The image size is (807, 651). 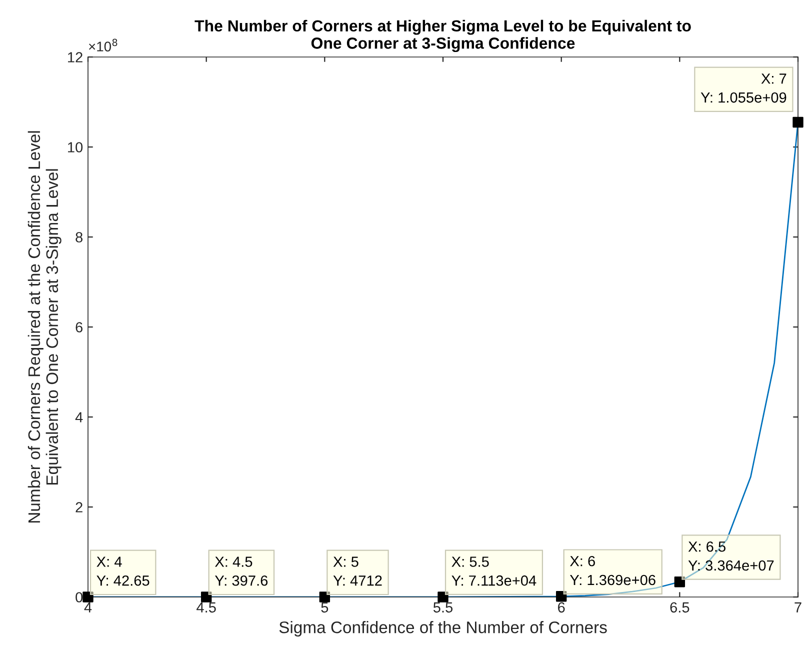 What do you see at coordinates (324, 607) in the screenshot?
I see `x-tick-label: 5` at bounding box center [324, 607].